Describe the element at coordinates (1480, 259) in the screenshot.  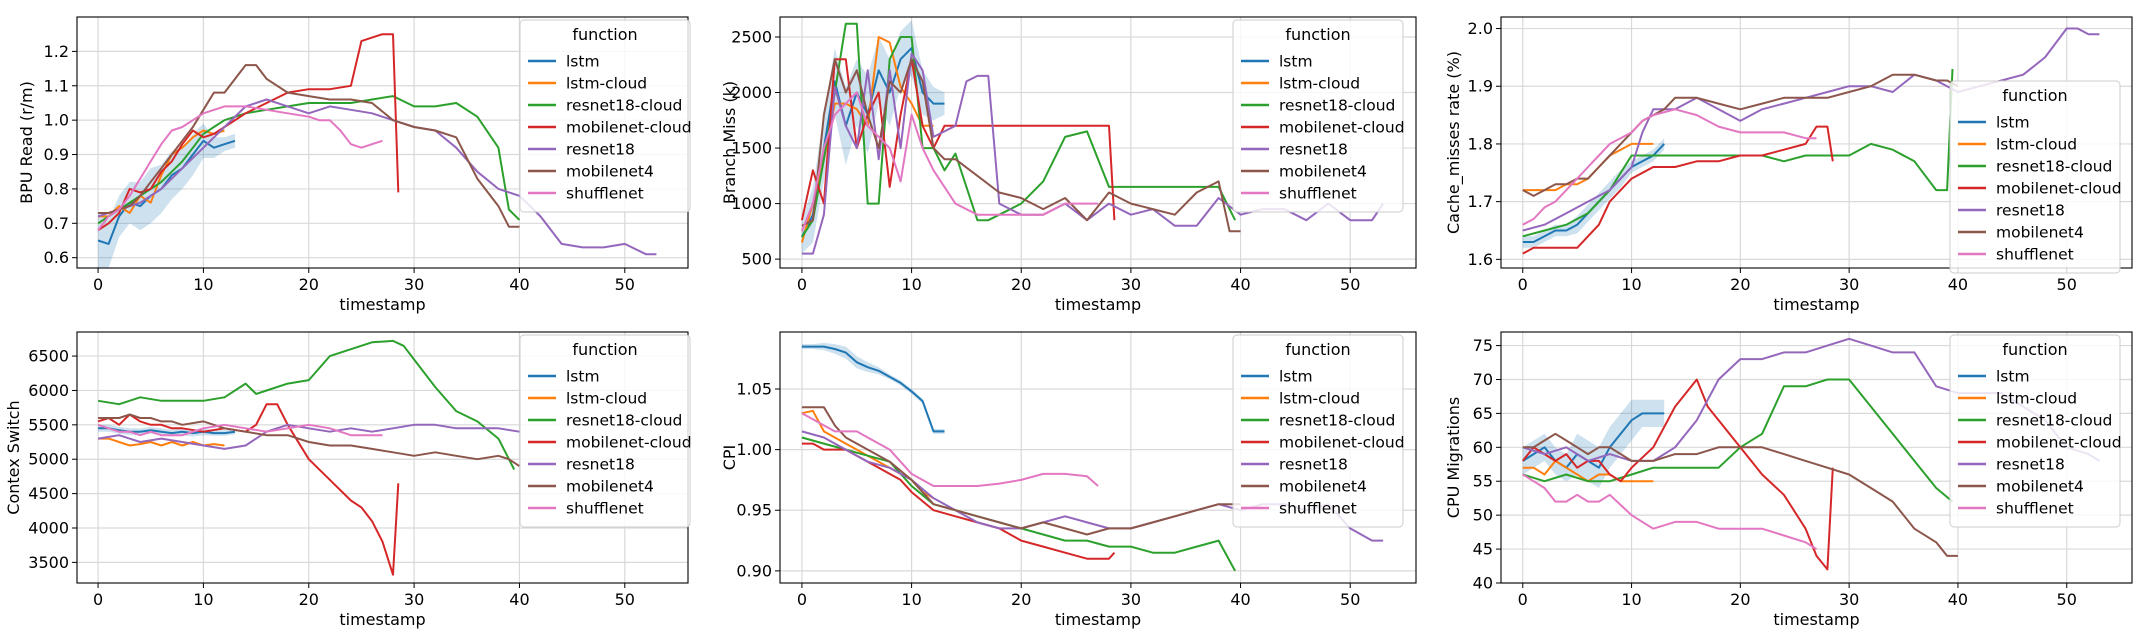
I see `y-tick-label: 1.6` at that location.